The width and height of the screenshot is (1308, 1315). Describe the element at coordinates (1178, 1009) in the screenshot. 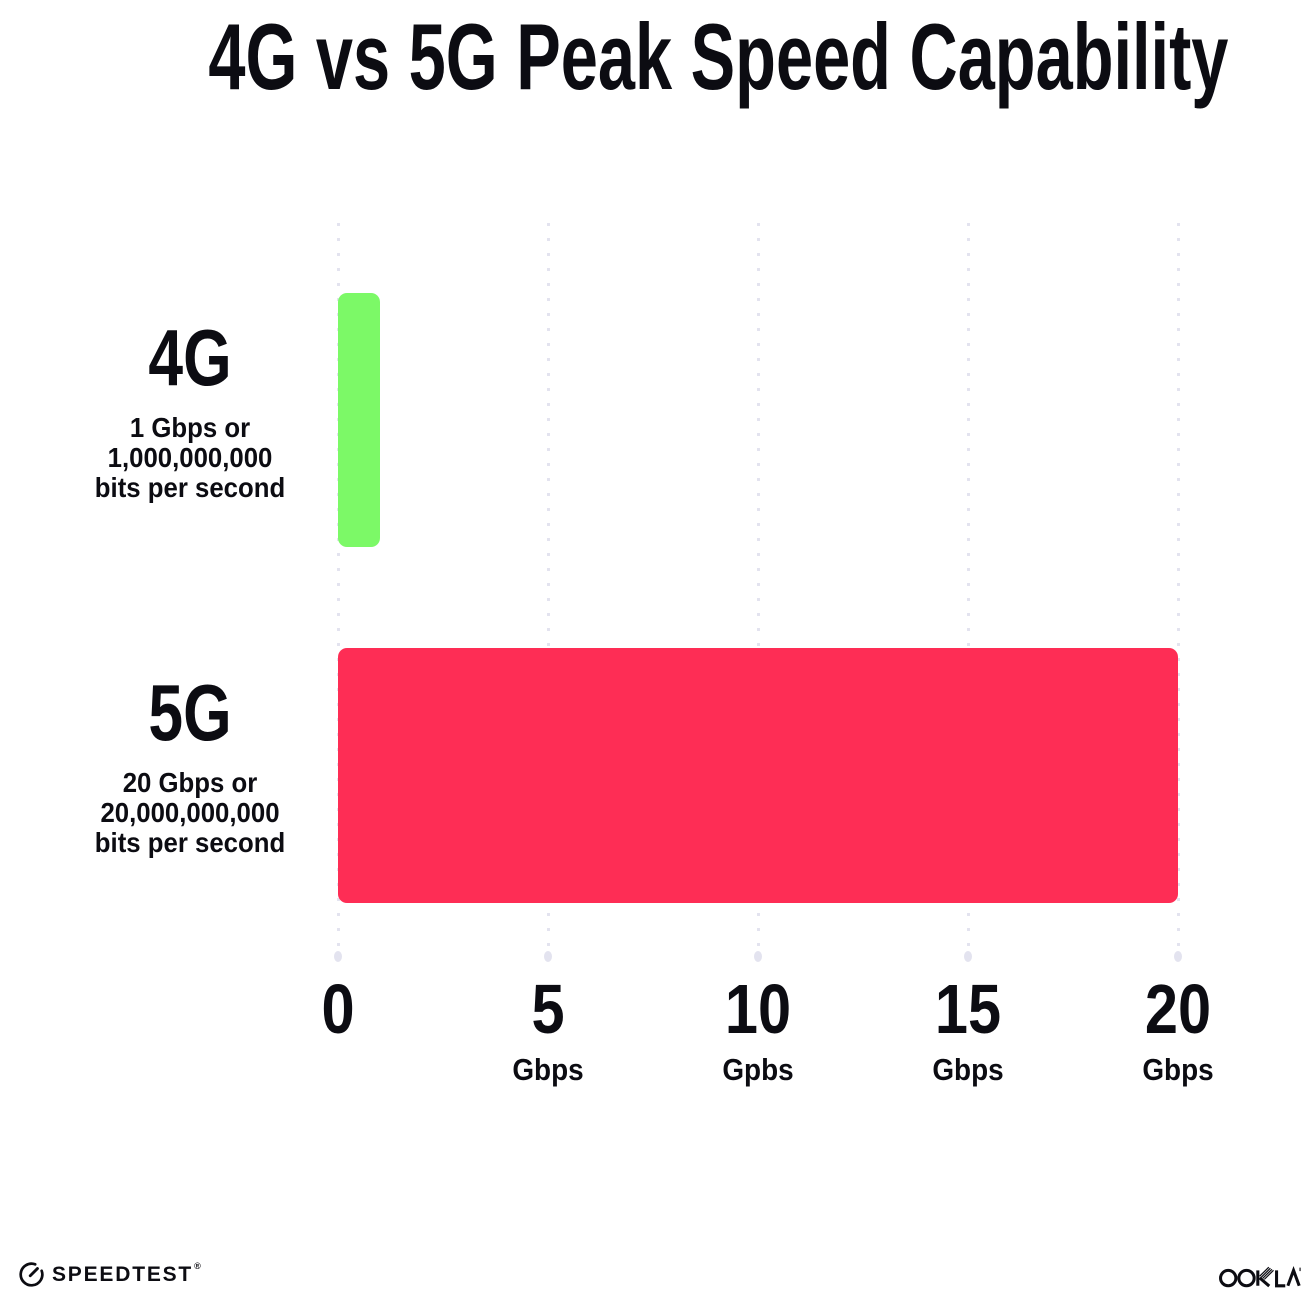

I see `x-tick-value: 20` at that location.